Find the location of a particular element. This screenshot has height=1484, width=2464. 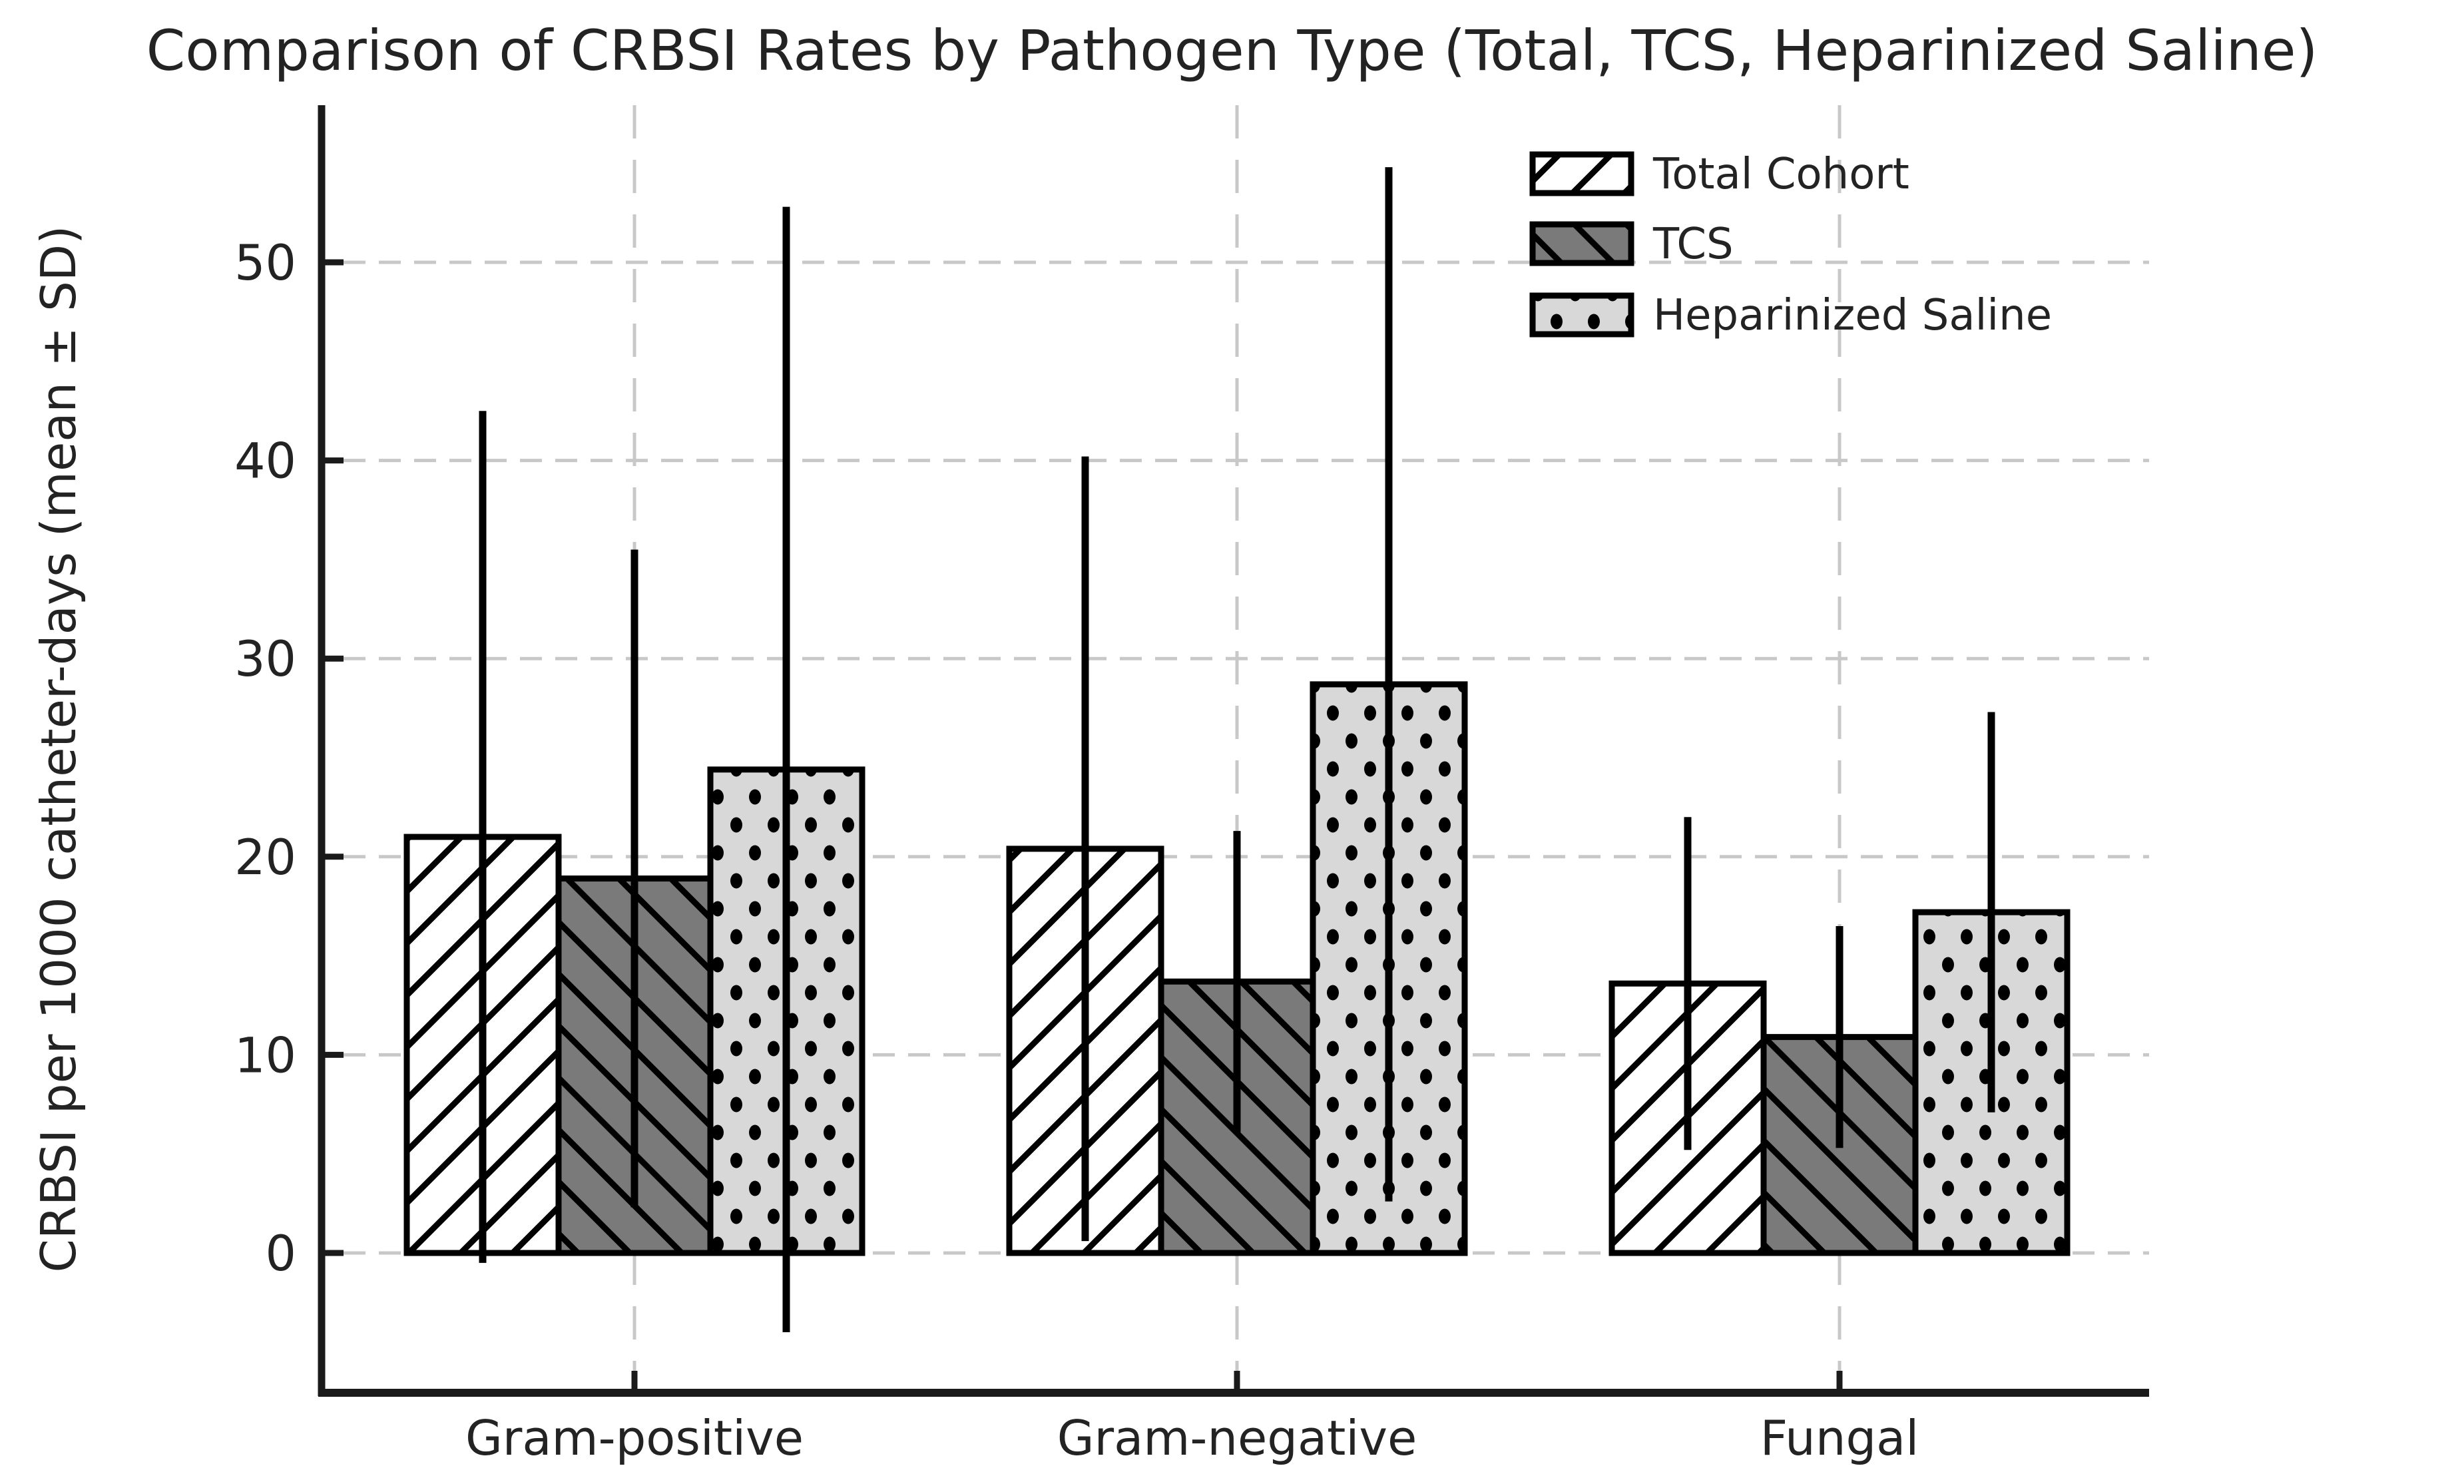

legend-label: Total Cohort is located at coordinates (1780, 174).